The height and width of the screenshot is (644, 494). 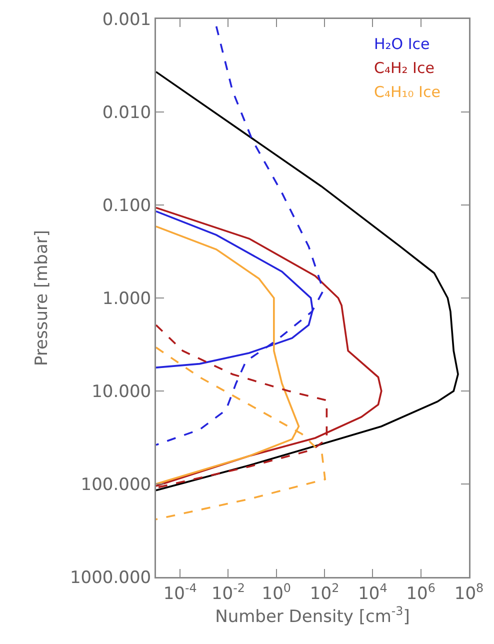 What do you see at coordinates (276, 592) in the screenshot?
I see `x-tick-label: 10$^{0}$` at bounding box center [276, 592].